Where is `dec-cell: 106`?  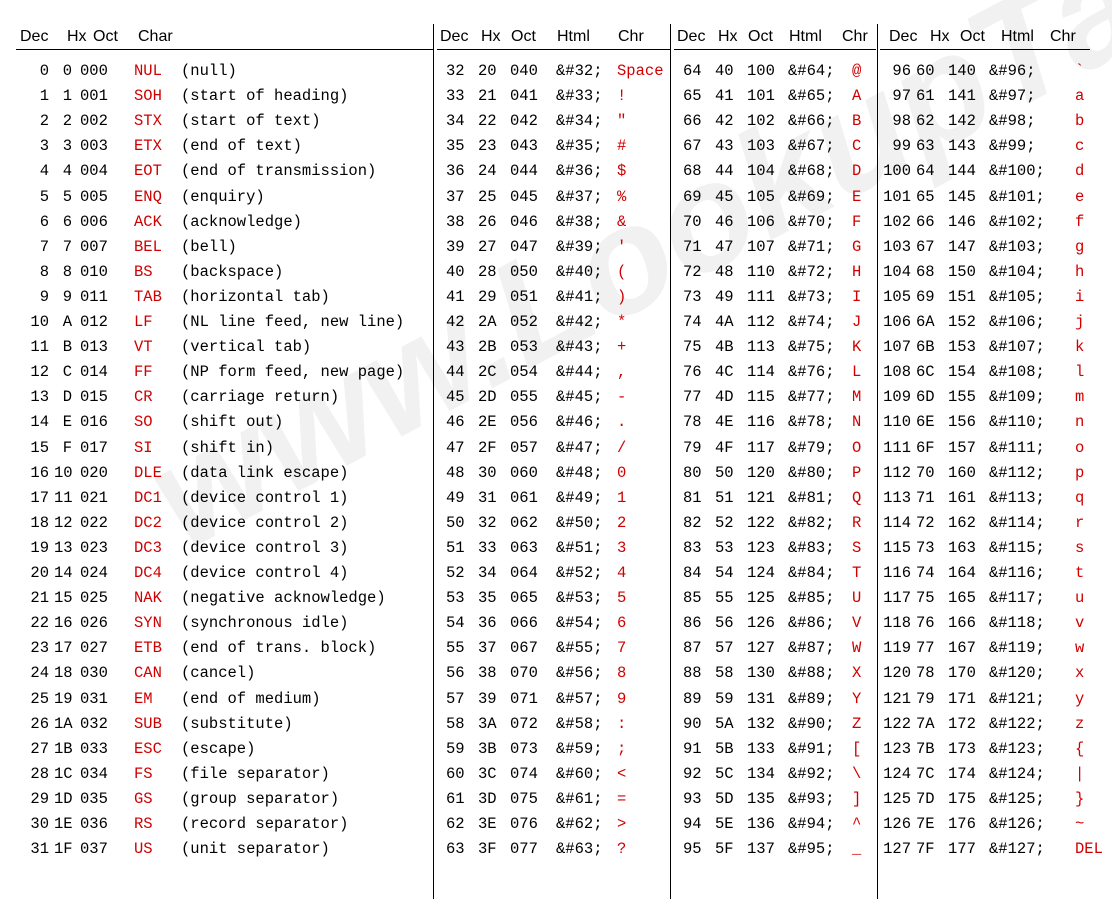 dec-cell: 106 is located at coordinates (897, 322).